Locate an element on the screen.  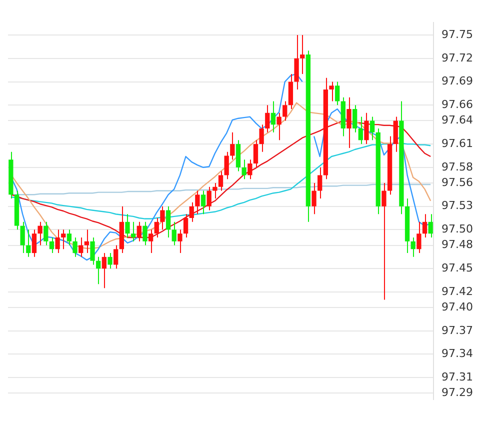
y-tick-label: 97.31 is located at coordinates (458, 377).